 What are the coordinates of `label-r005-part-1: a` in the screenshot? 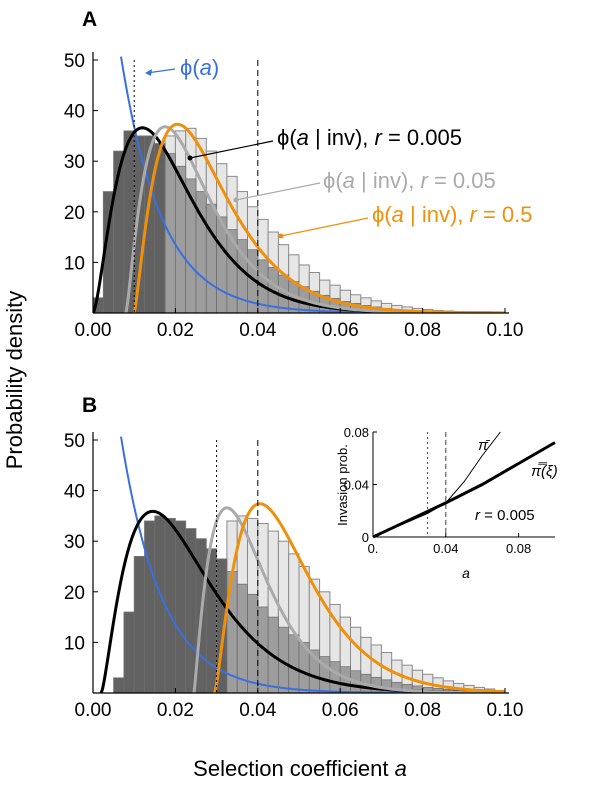 It's located at (349, 180).